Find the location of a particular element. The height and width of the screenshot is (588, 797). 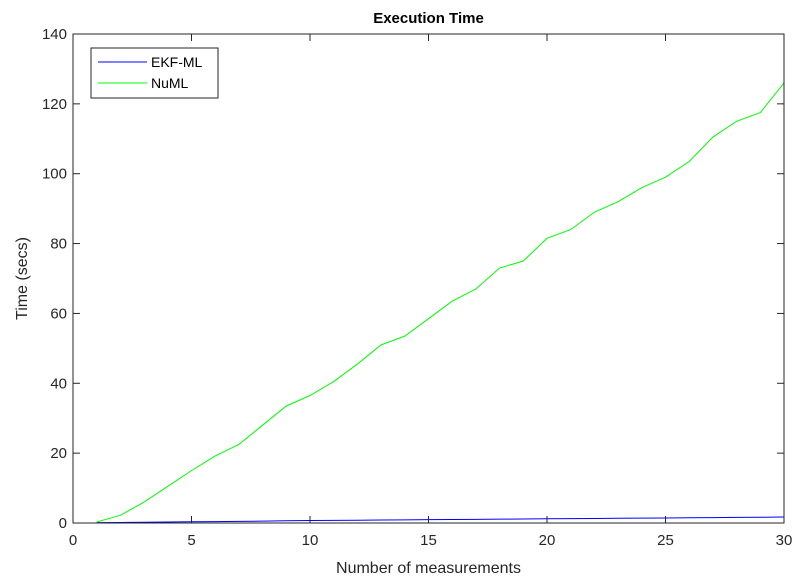

y-tick-label: 120 is located at coordinates (54, 104).